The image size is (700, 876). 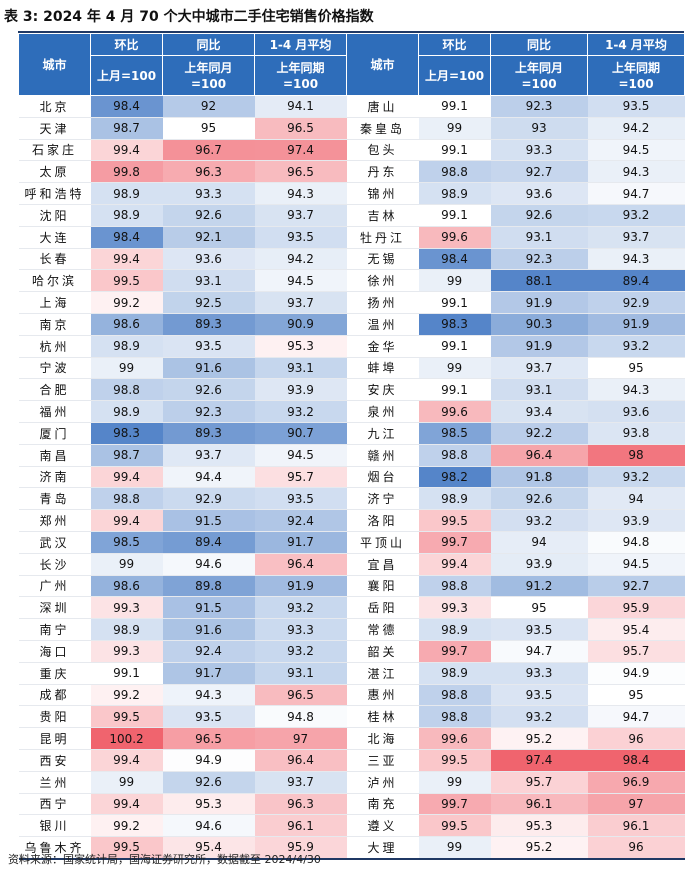 I want to click on table-row: 重庆 99.1 91.7 93.1 湛江 98.9 93.3 94.9, so click(x=351, y=673).